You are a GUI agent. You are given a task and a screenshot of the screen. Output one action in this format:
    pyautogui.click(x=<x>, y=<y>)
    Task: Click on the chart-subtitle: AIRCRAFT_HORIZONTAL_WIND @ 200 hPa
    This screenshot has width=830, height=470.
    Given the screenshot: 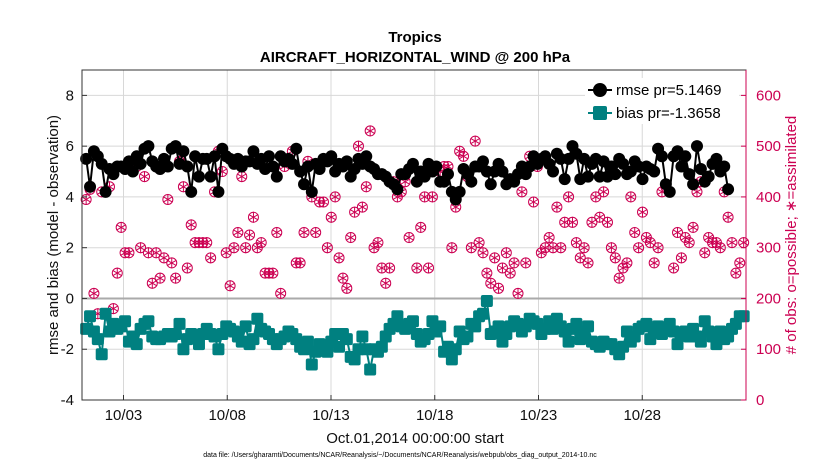 What is the action you would take?
    pyautogui.click(x=415, y=57)
    